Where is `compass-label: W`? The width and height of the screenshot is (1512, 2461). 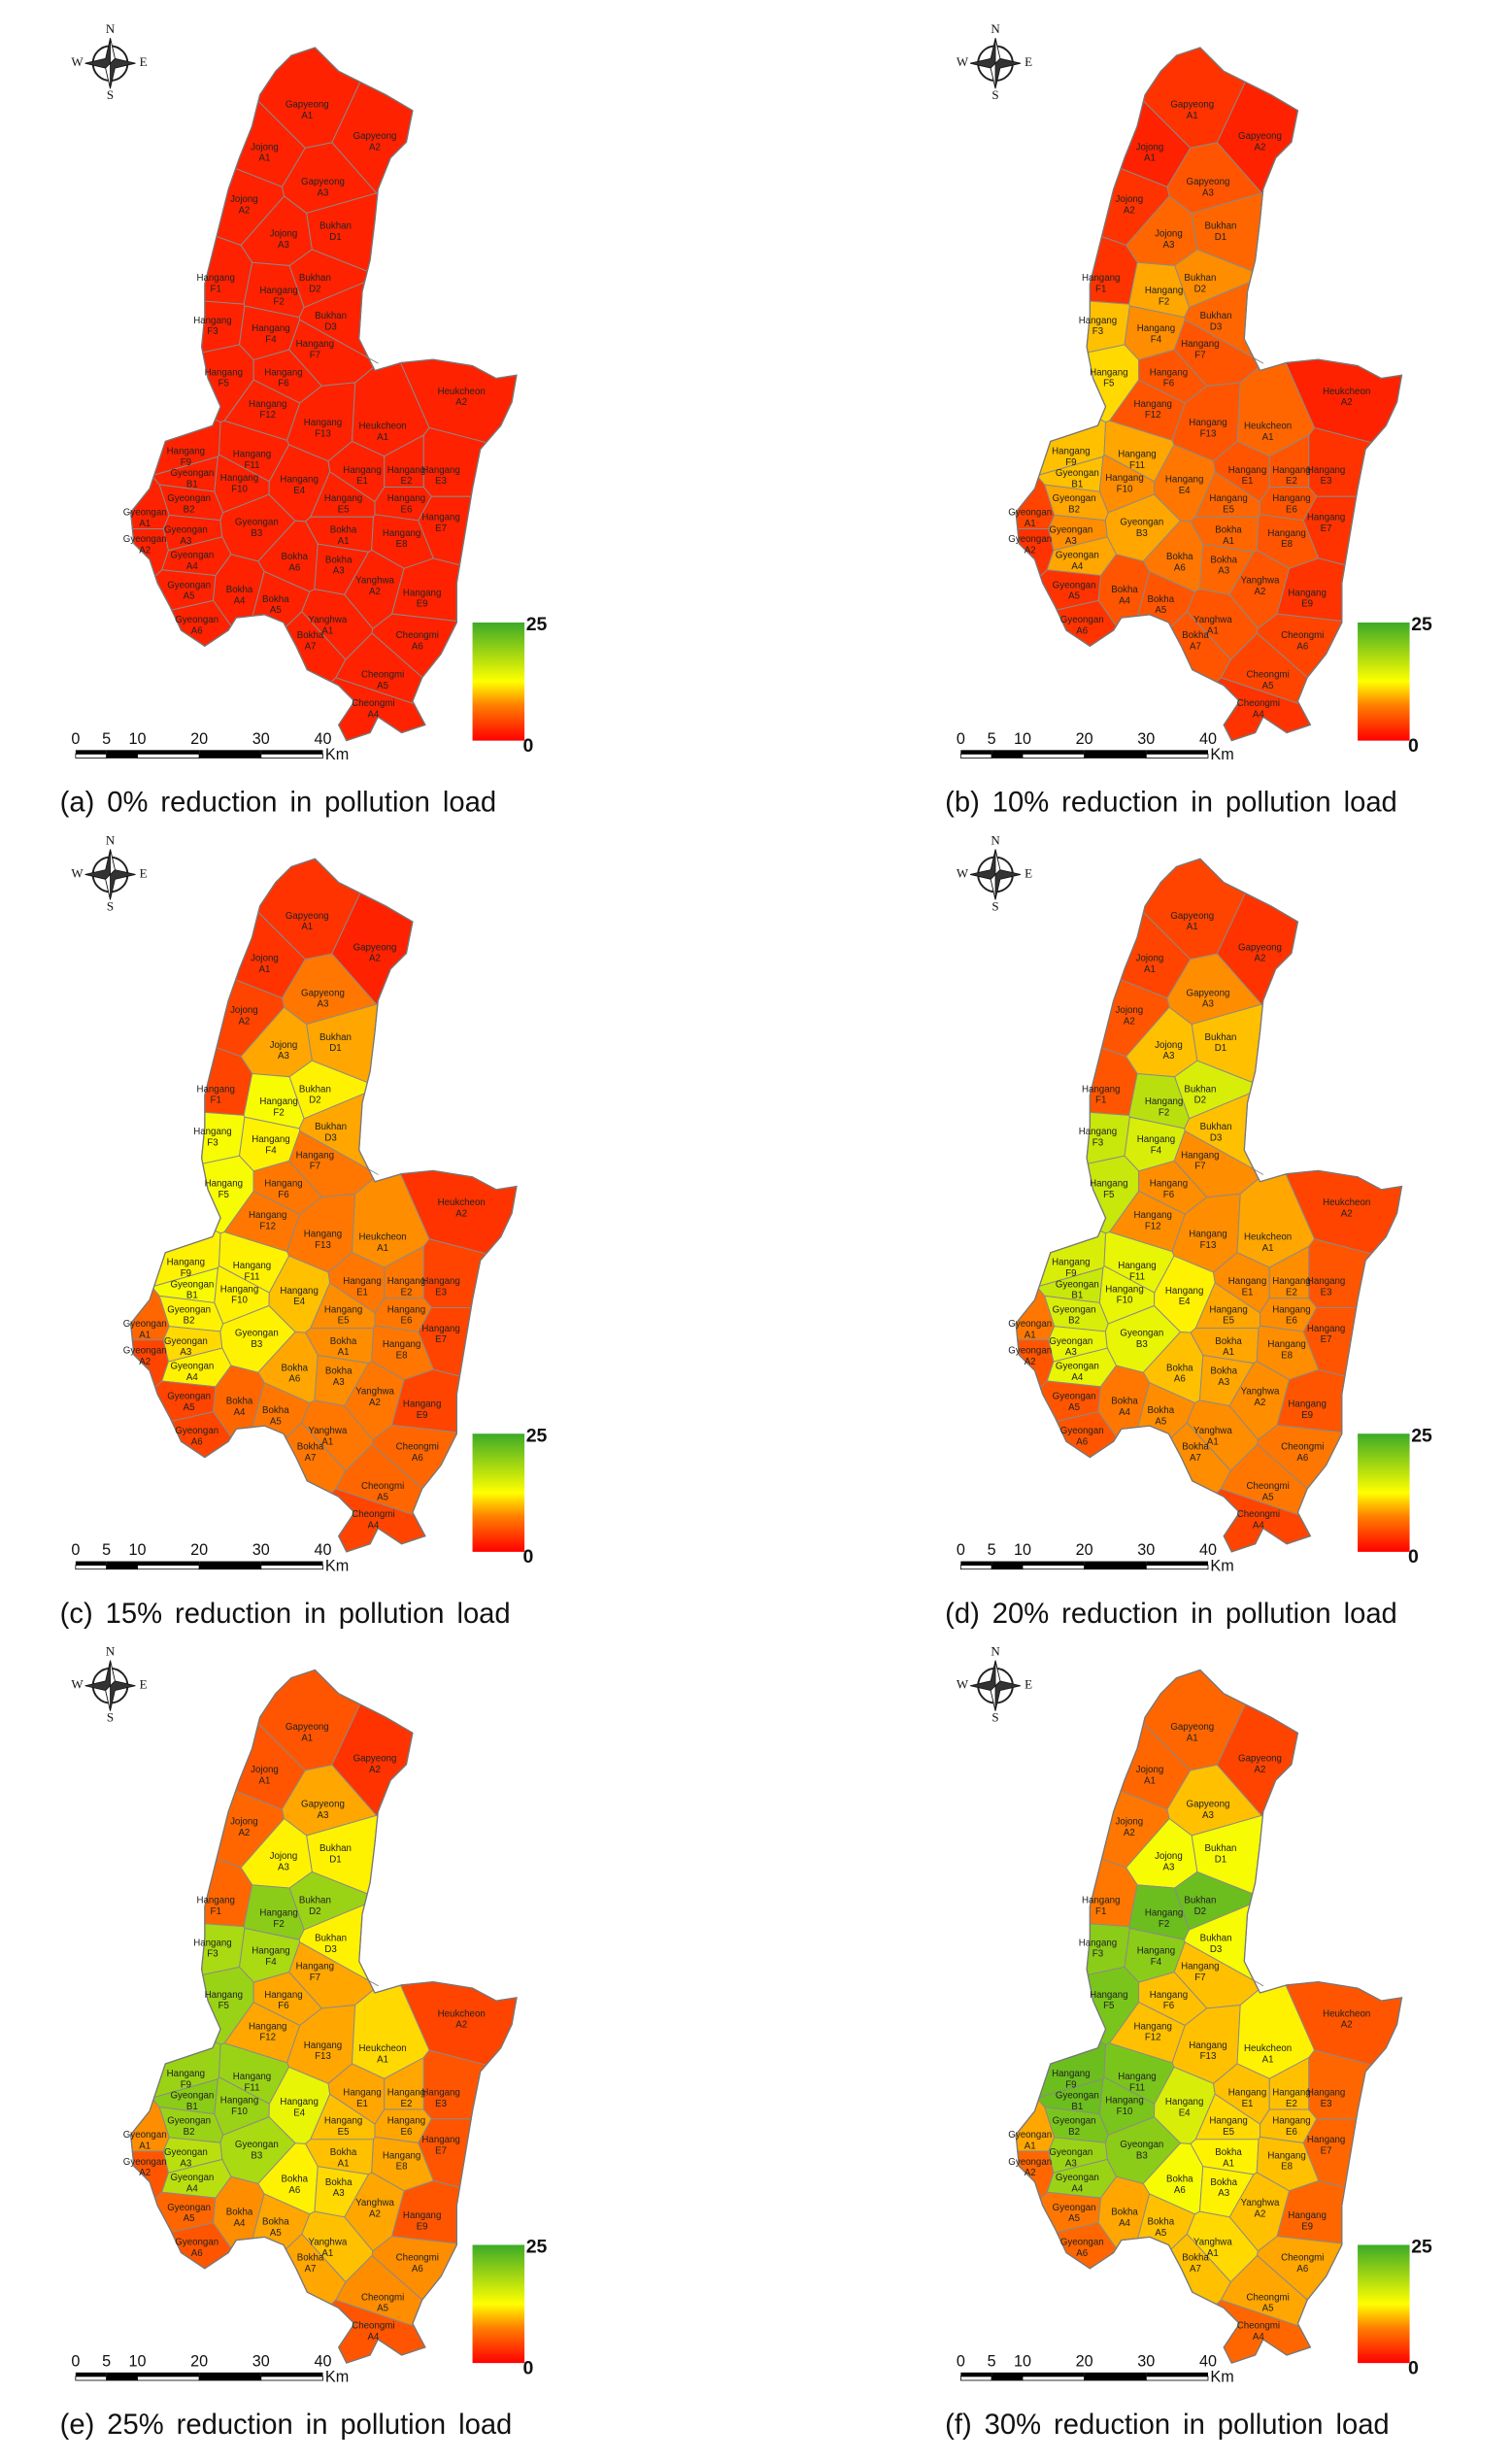
compass-label: W is located at coordinates (963, 872).